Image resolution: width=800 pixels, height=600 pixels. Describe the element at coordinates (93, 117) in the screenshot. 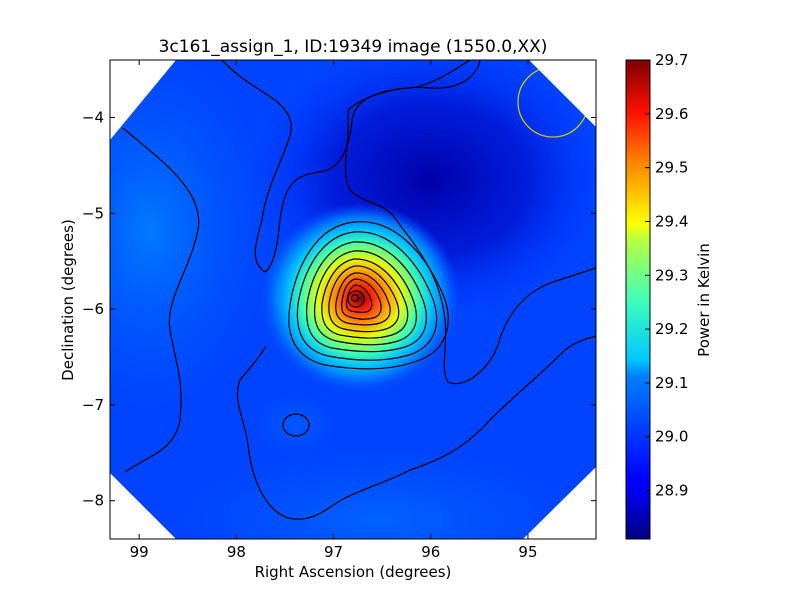

I see `y-tick-label: −4` at that location.